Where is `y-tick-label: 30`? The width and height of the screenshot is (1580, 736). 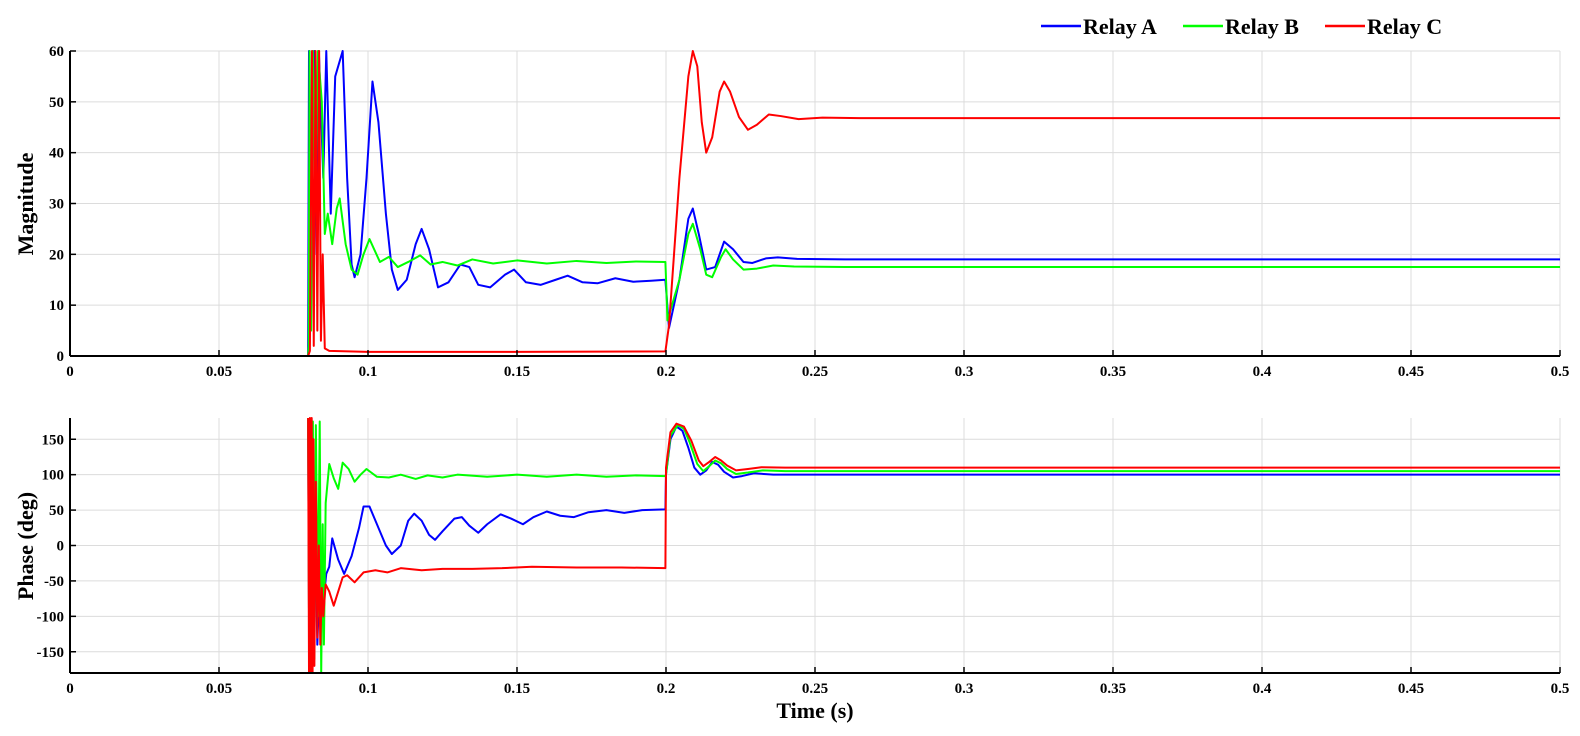
y-tick-label: 30 is located at coordinates (56, 205).